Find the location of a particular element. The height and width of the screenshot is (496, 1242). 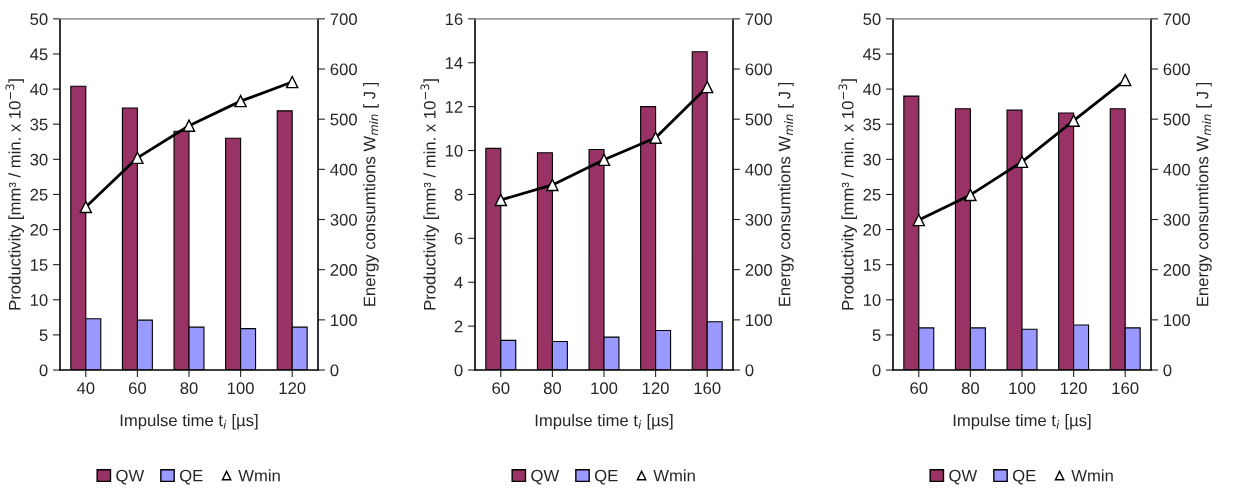

y-tick-label: 14 is located at coordinates (454, 63).